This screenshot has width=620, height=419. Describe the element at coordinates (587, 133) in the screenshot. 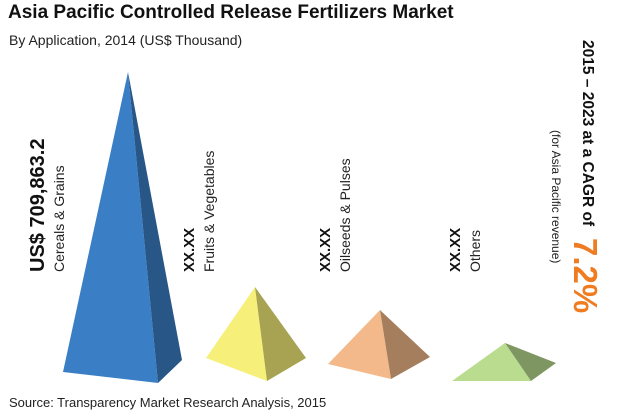

I see `cagr-prefix: 2015 – 2023 at a CAGR of` at that location.